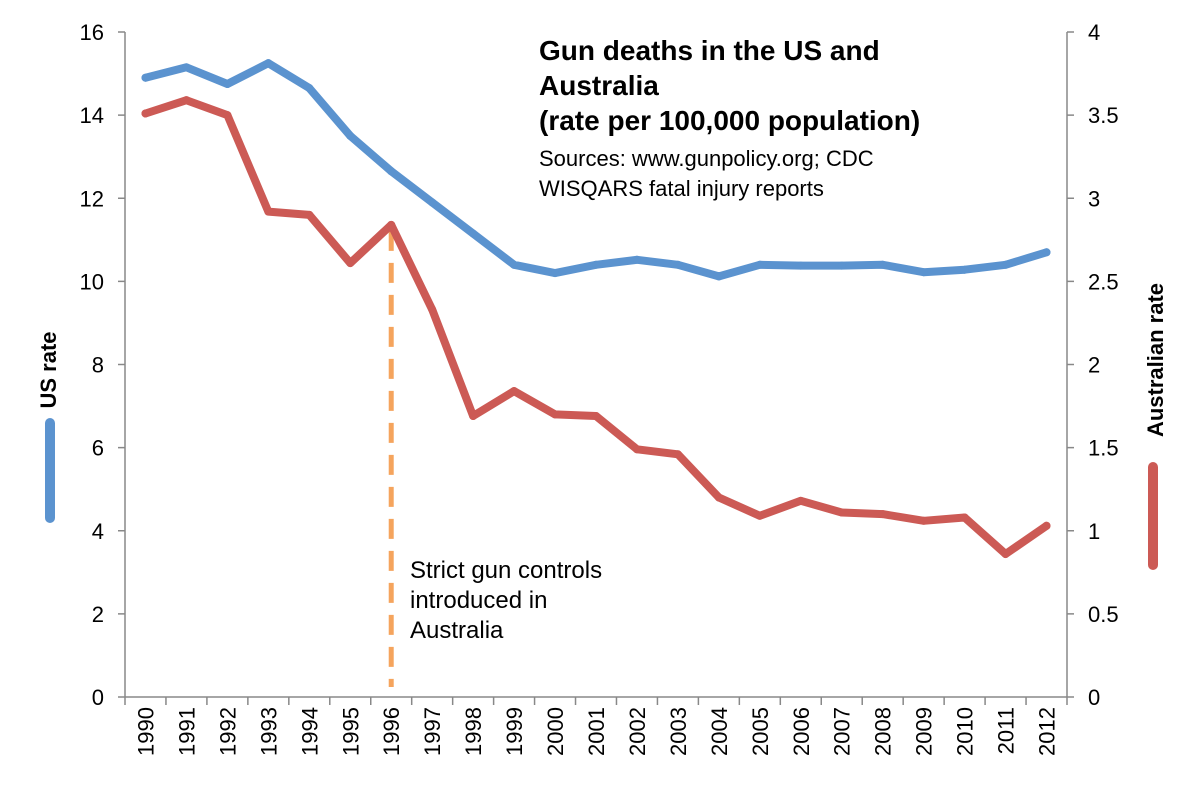 The image size is (1200, 788). Describe the element at coordinates (706, 158) in the screenshot. I see `chart-subtitle: Sources: www.gunpolicy.org; CDC` at that location.